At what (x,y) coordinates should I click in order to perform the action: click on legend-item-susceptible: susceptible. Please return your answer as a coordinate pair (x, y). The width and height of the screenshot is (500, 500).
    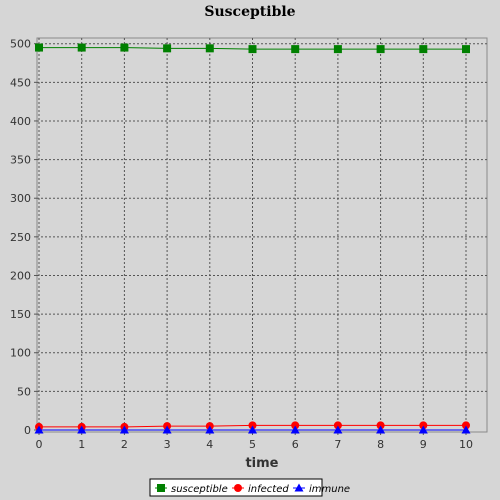
    Looking at the image, I should click on (191, 489).